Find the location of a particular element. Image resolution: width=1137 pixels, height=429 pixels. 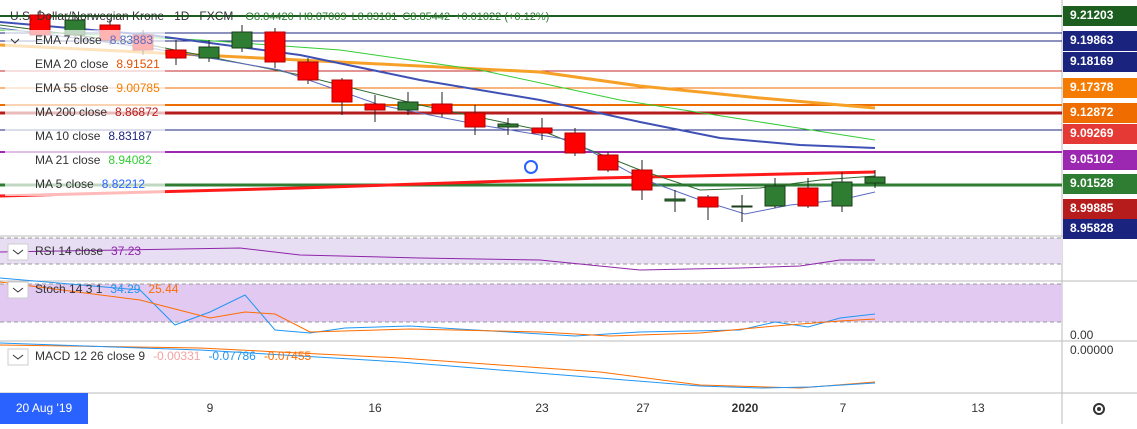

indicator-value: 8.86872 is located at coordinates (137, 112).